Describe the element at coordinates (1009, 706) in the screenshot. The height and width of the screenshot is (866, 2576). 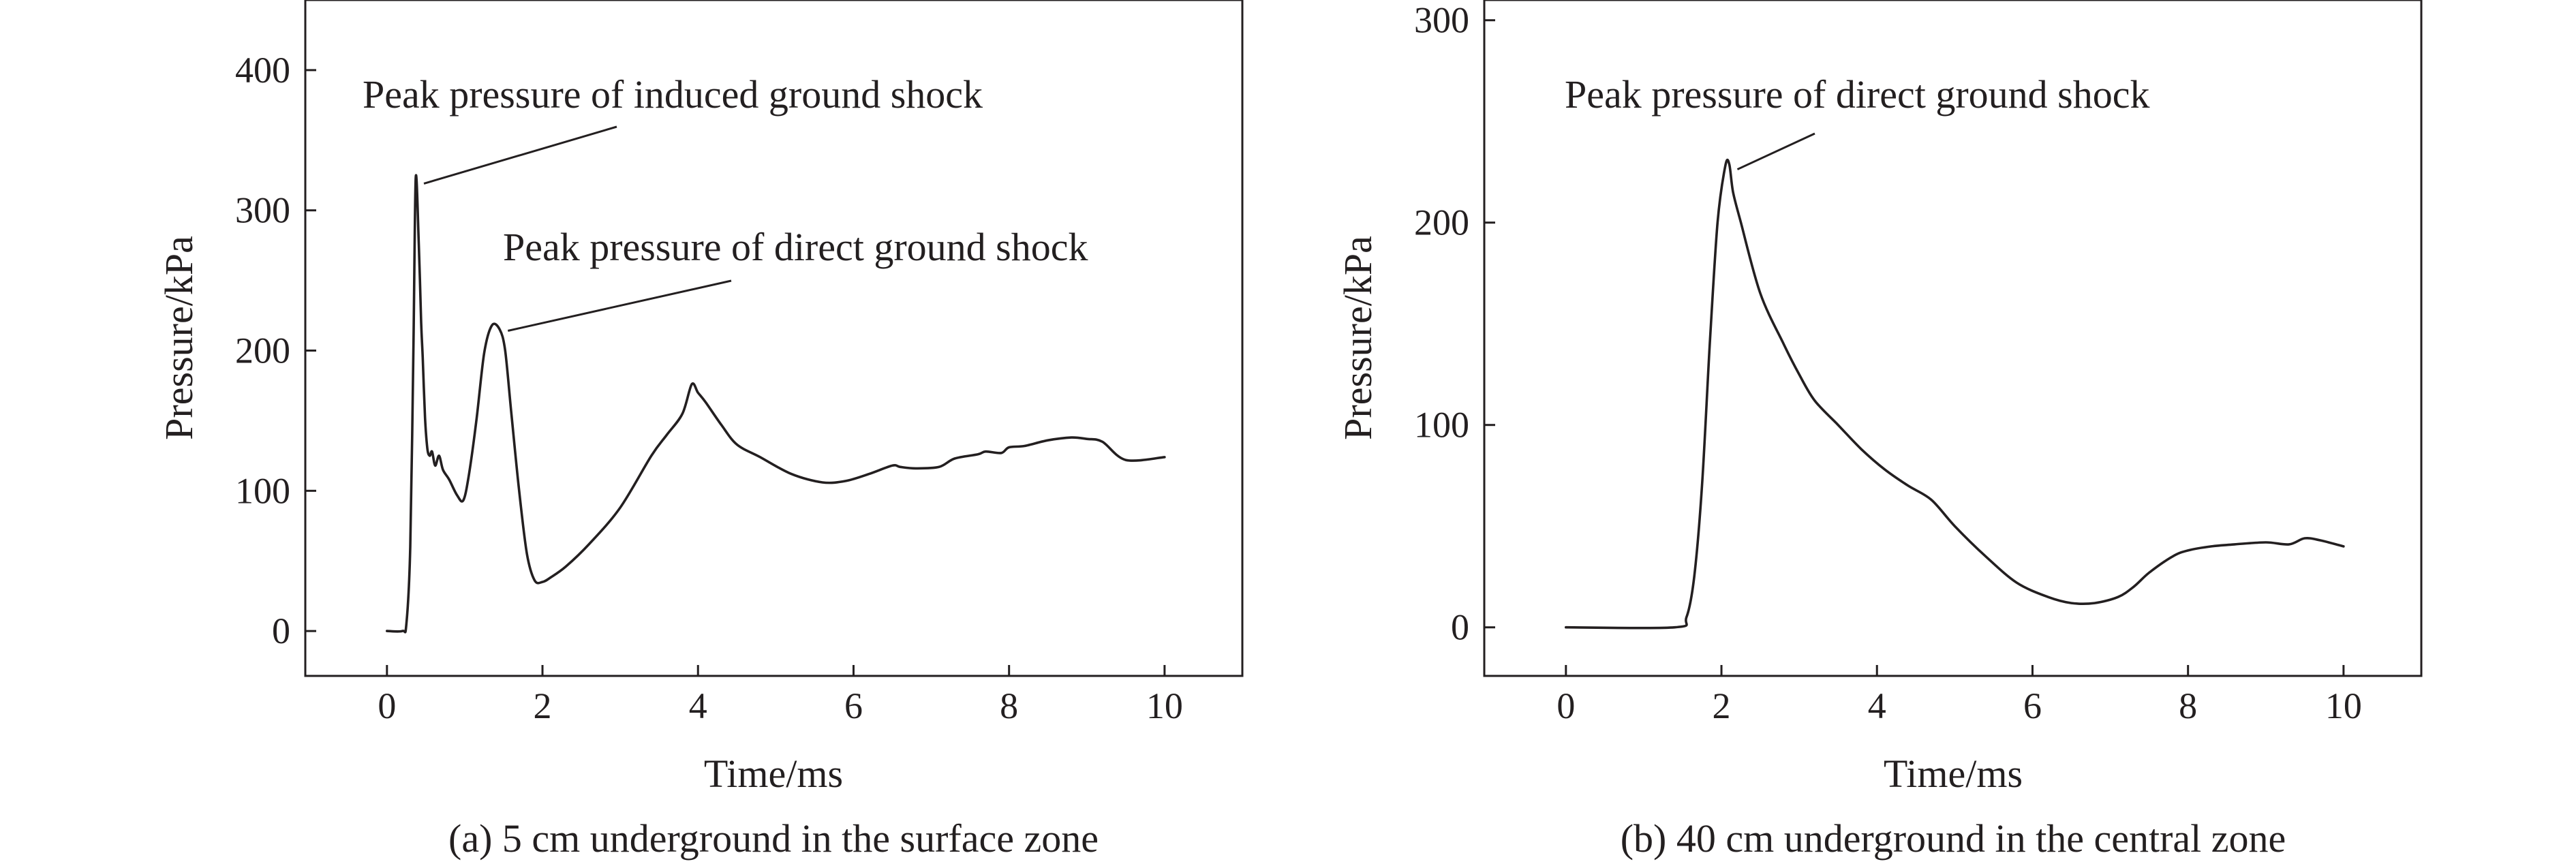
I see `x-tick-label-a: 8` at that location.